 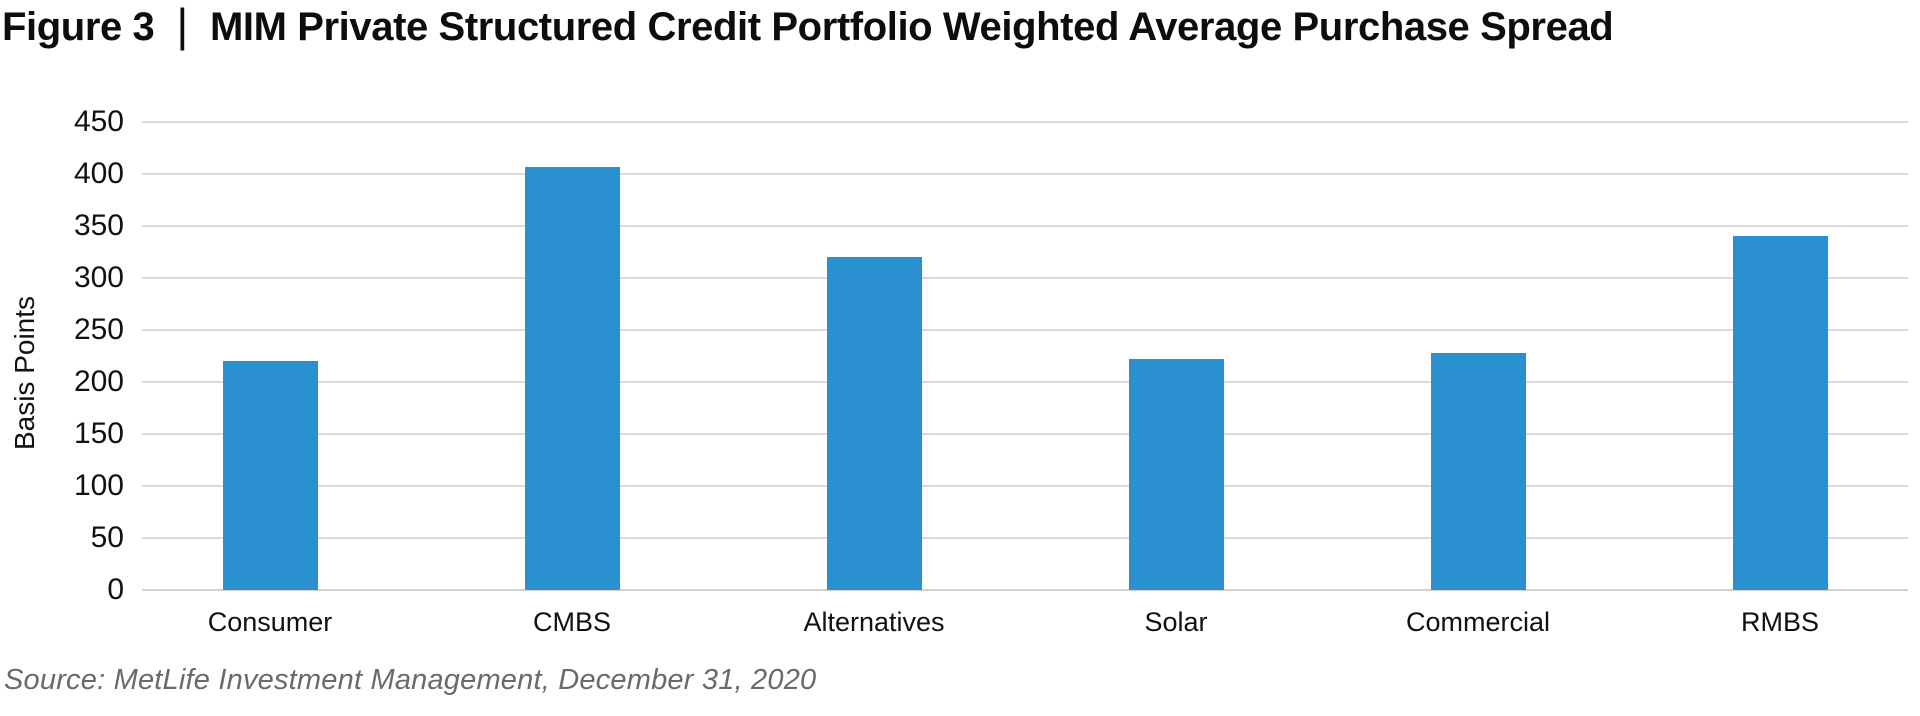 What do you see at coordinates (1780, 413) in the screenshot?
I see `bar-rmbs` at bounding box center [1780, 413].